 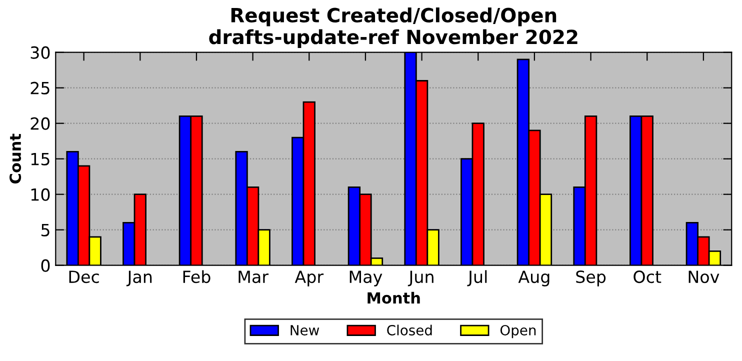 What do you see at coordinates (45, 265) in the screenshot?
I see `y-tick-label: 0` at bounding box center [45, 265].